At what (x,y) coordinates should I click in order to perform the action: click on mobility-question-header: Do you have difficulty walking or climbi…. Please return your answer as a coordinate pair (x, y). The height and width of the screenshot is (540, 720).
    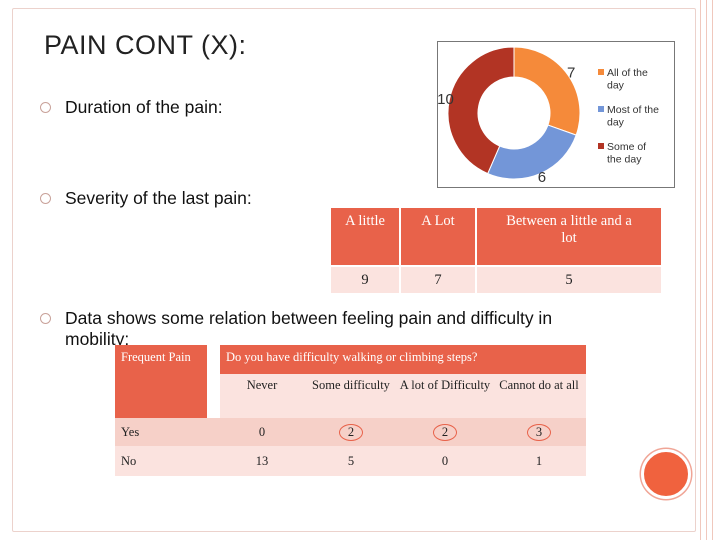
    Looking at the image, I should click on (403, 359).